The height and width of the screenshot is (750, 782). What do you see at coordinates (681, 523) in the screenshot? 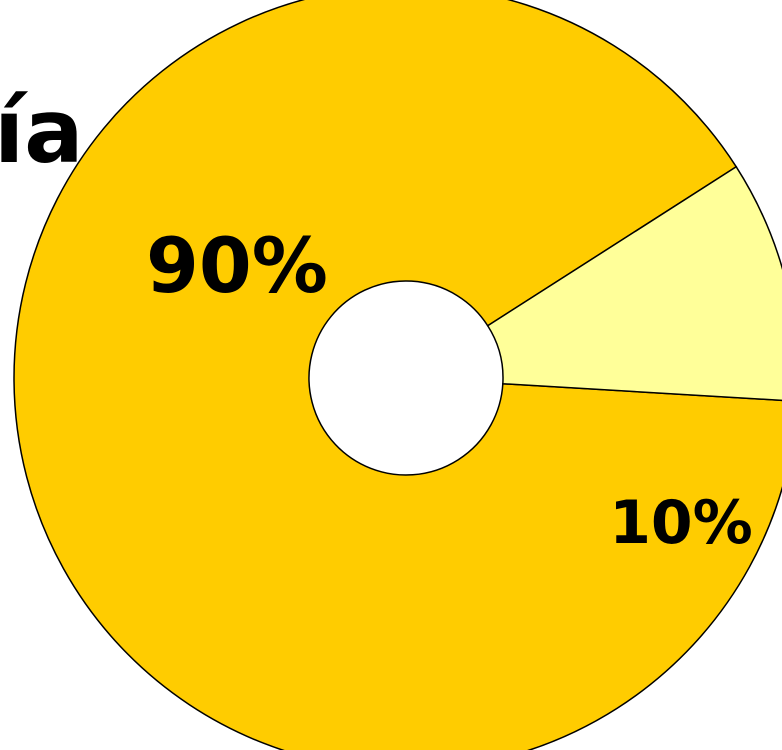
I see `slice-label-10: 10%` at bounding box center [681, 523].